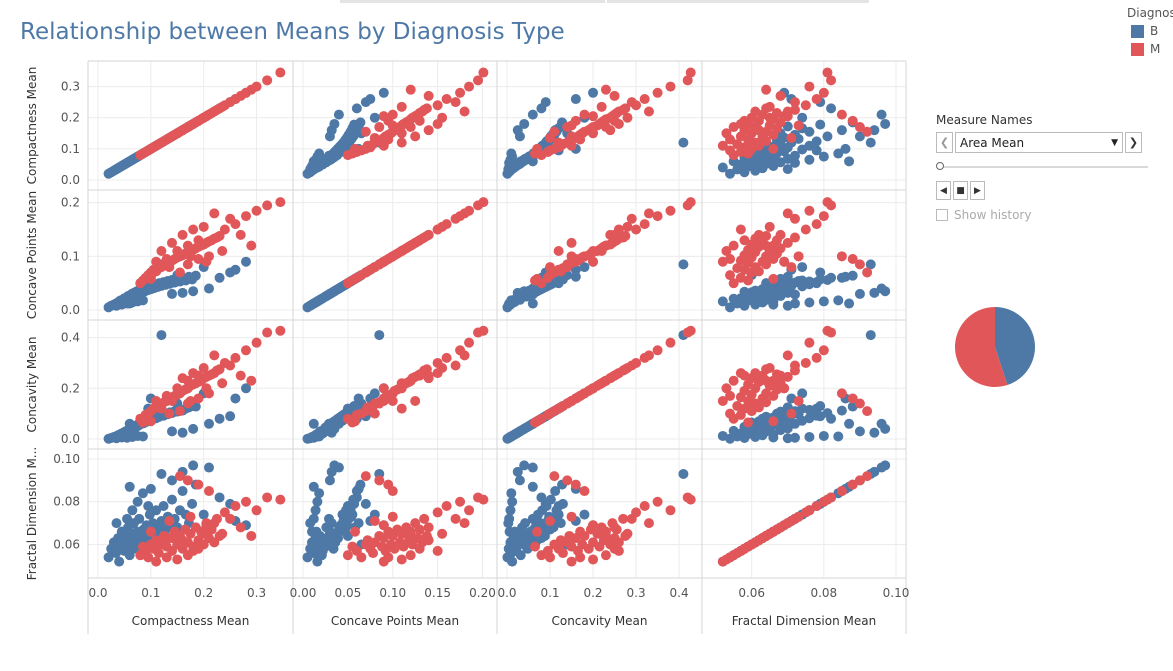 This screenshot has height=671, width=1173. I want to click on show-history-toggle: Show history, so click(1042, 215).